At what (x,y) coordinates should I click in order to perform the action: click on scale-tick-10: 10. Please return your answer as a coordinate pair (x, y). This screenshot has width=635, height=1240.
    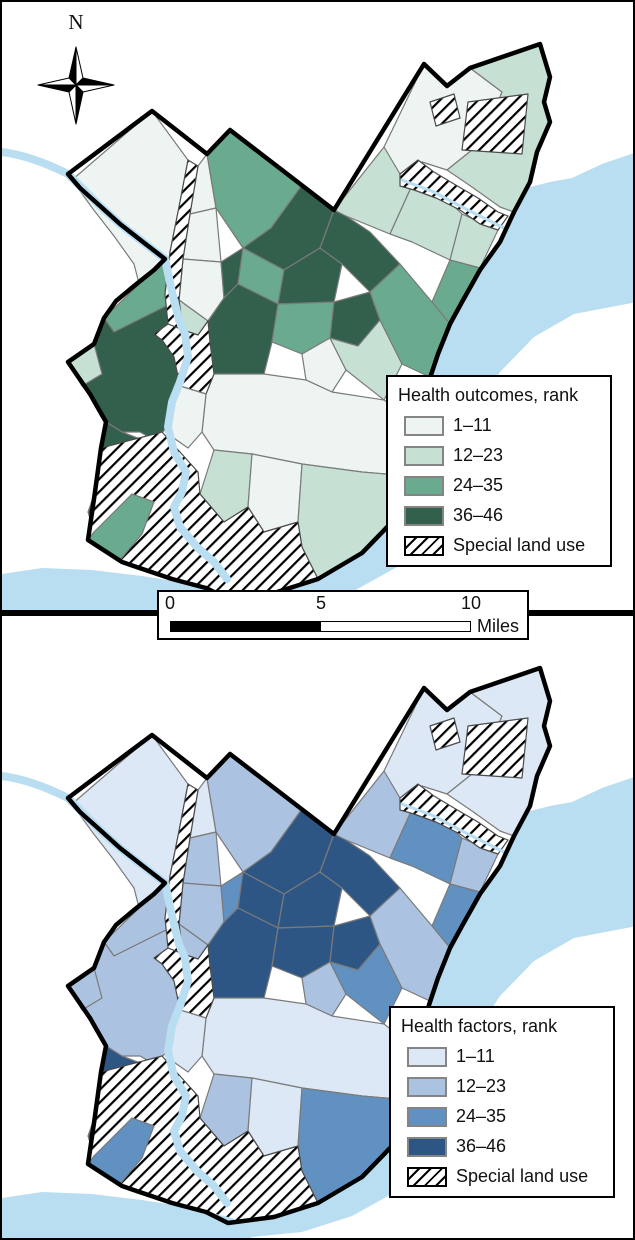
    Looking at the image, I should click on (471, 603).